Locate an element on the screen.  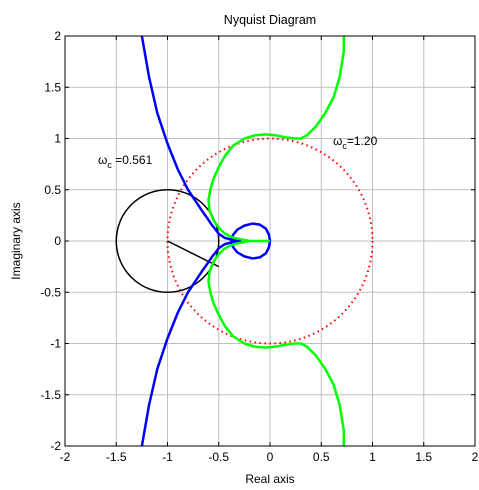
radius-line is located at coordinates (193, 254).